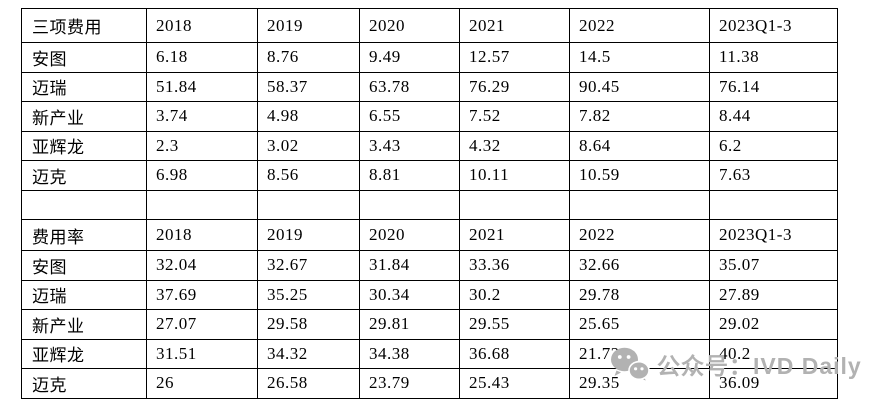 The height and width of the screenshot is (402, 877). I want to click on header-cell: 费用率, so click(84, 235).